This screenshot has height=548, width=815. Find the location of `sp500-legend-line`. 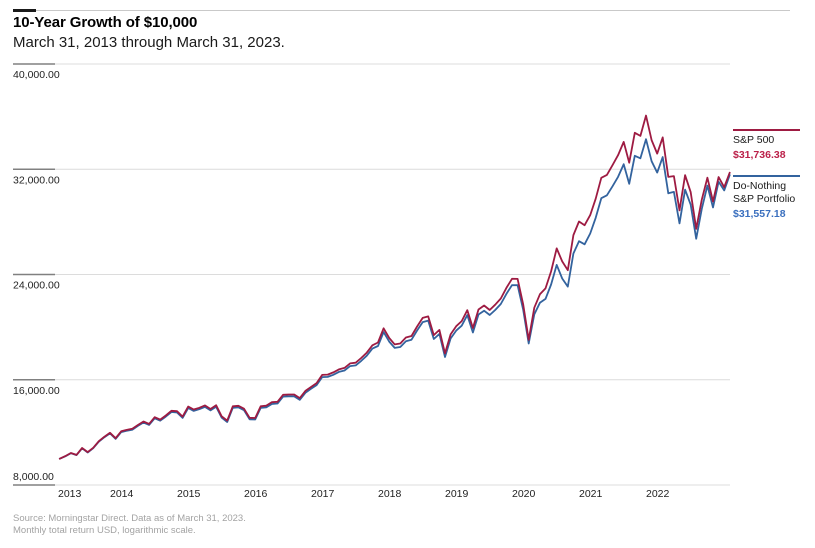

sp500-legend-line is located at coordinates (766, 130).